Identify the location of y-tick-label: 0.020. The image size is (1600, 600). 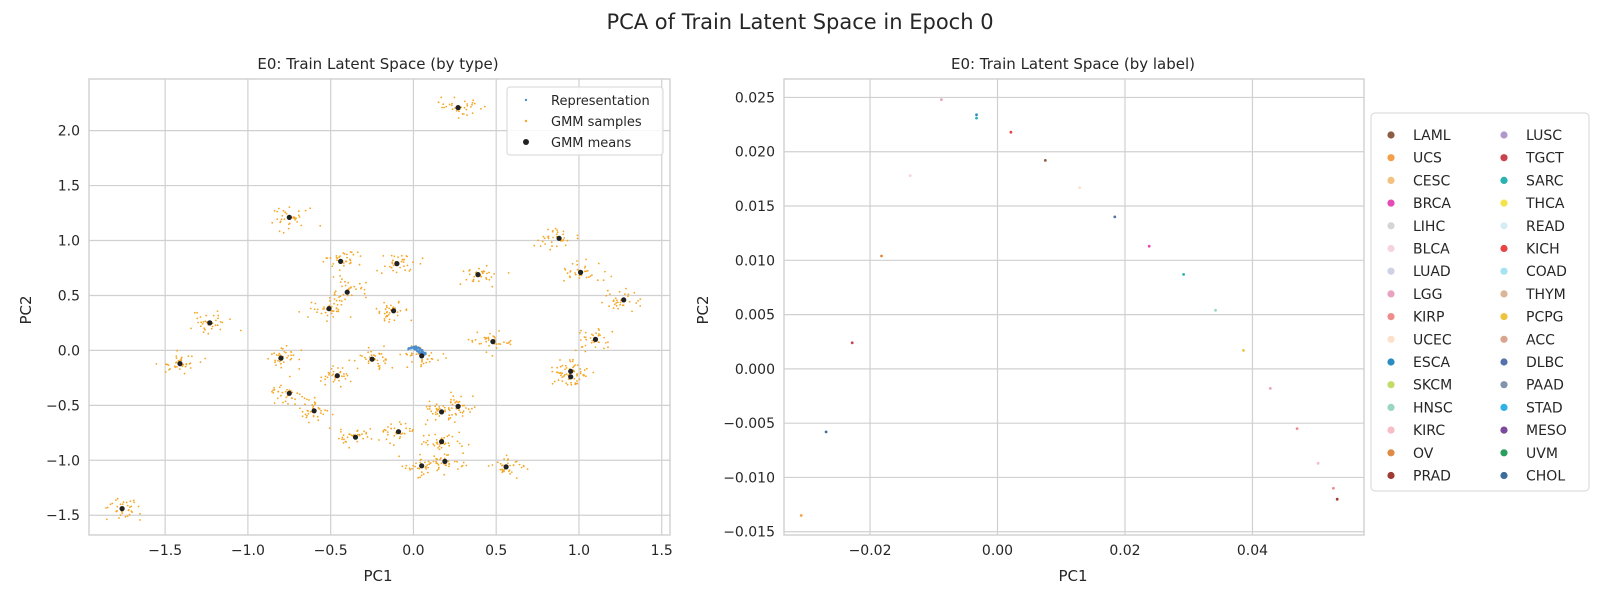
(755, 153).